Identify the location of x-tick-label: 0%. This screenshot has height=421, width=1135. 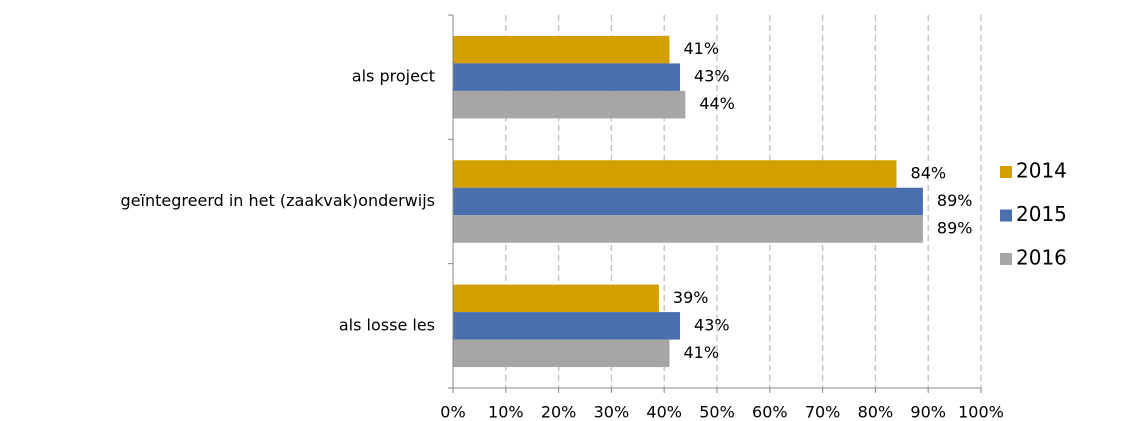
(452, 412).